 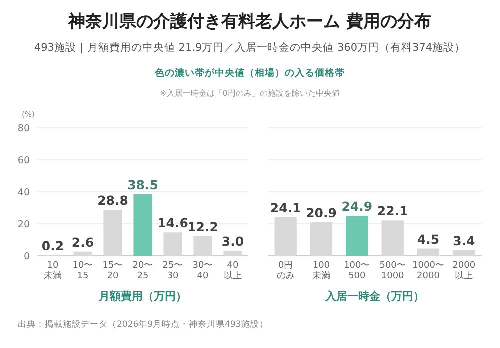 I want to click on x-tick-label: 10未満, so click(x=53, y=271).